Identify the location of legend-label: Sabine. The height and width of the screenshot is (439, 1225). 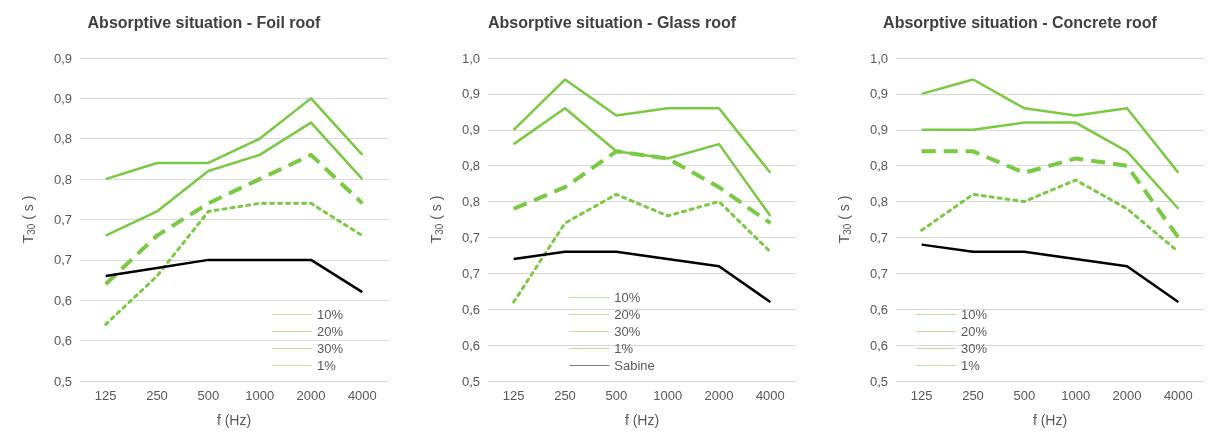
(634, 365).